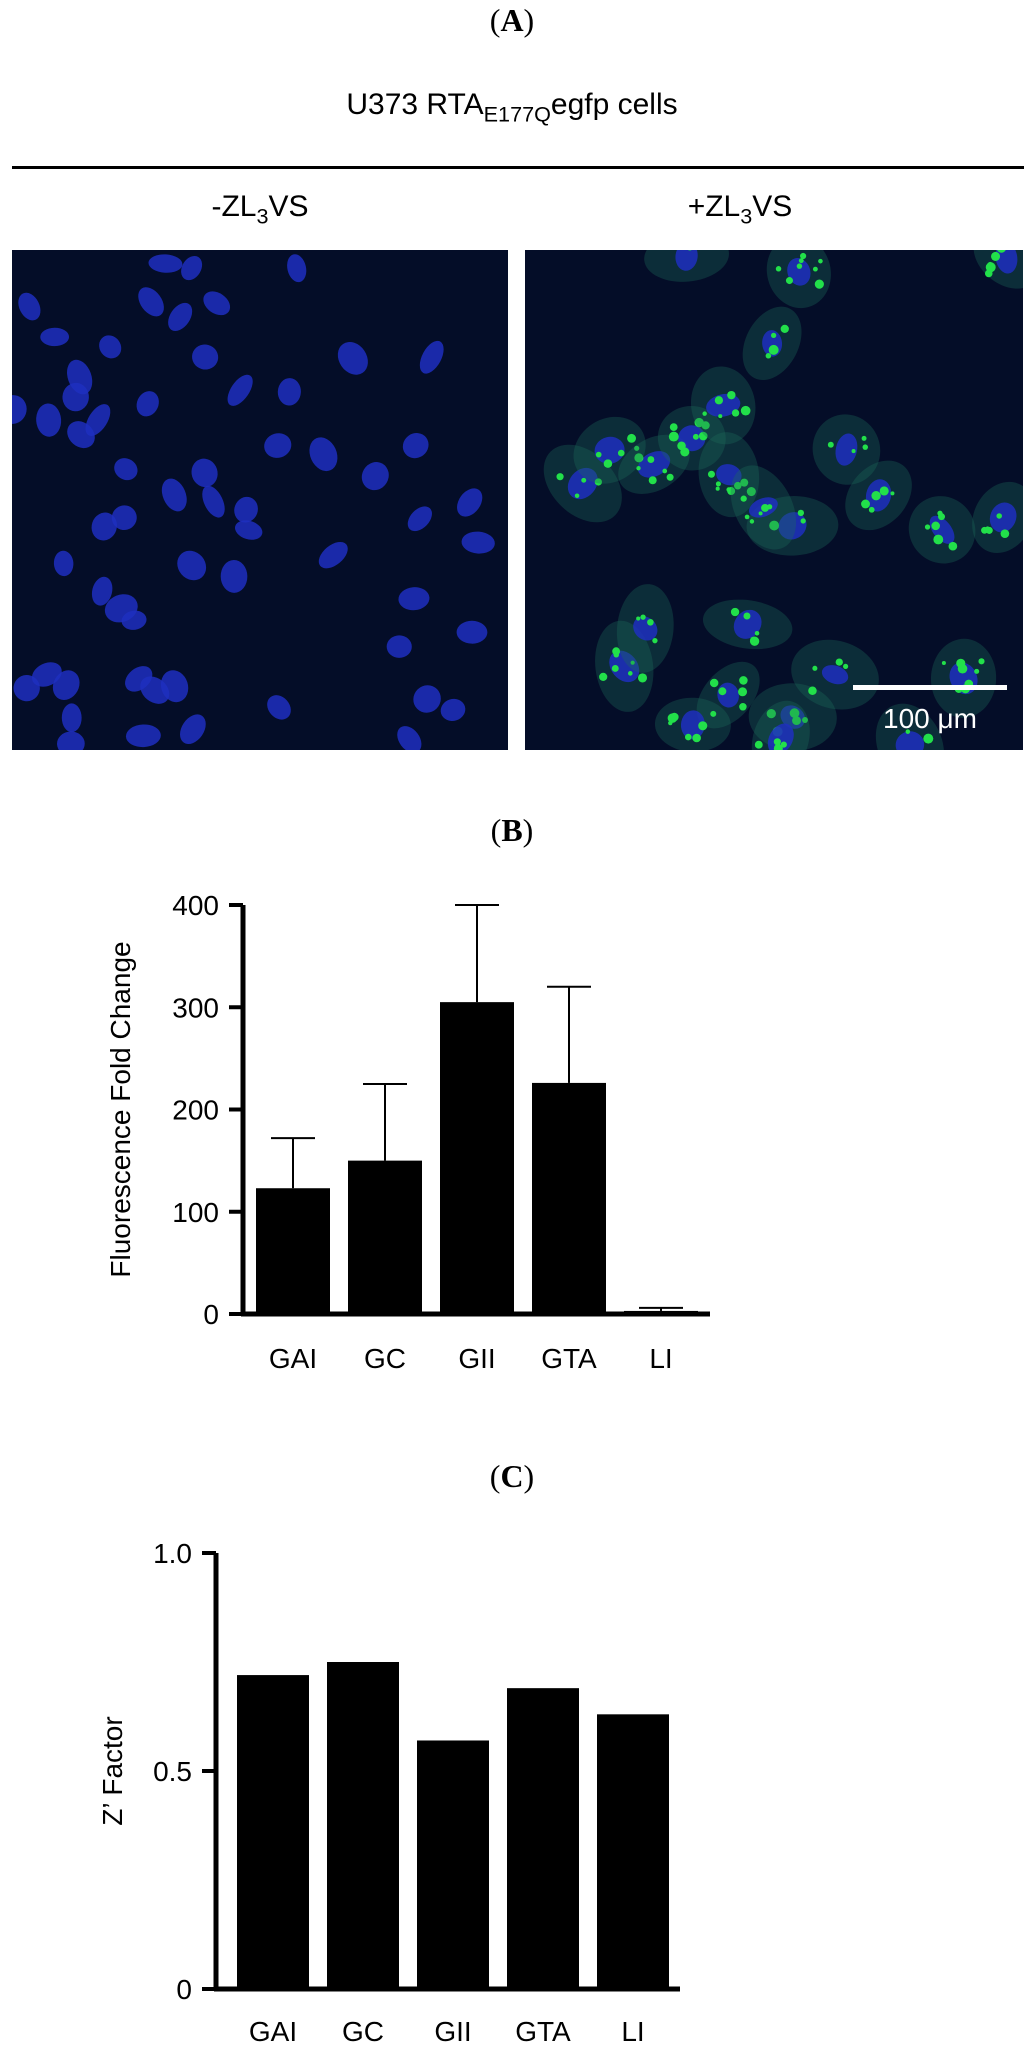 Image resolution: width=1024 pixels, height=2057 pixels. Describe the element at coordinates (512, 20) in the screenshot. I see `panel-a-label: (A)` at that location.